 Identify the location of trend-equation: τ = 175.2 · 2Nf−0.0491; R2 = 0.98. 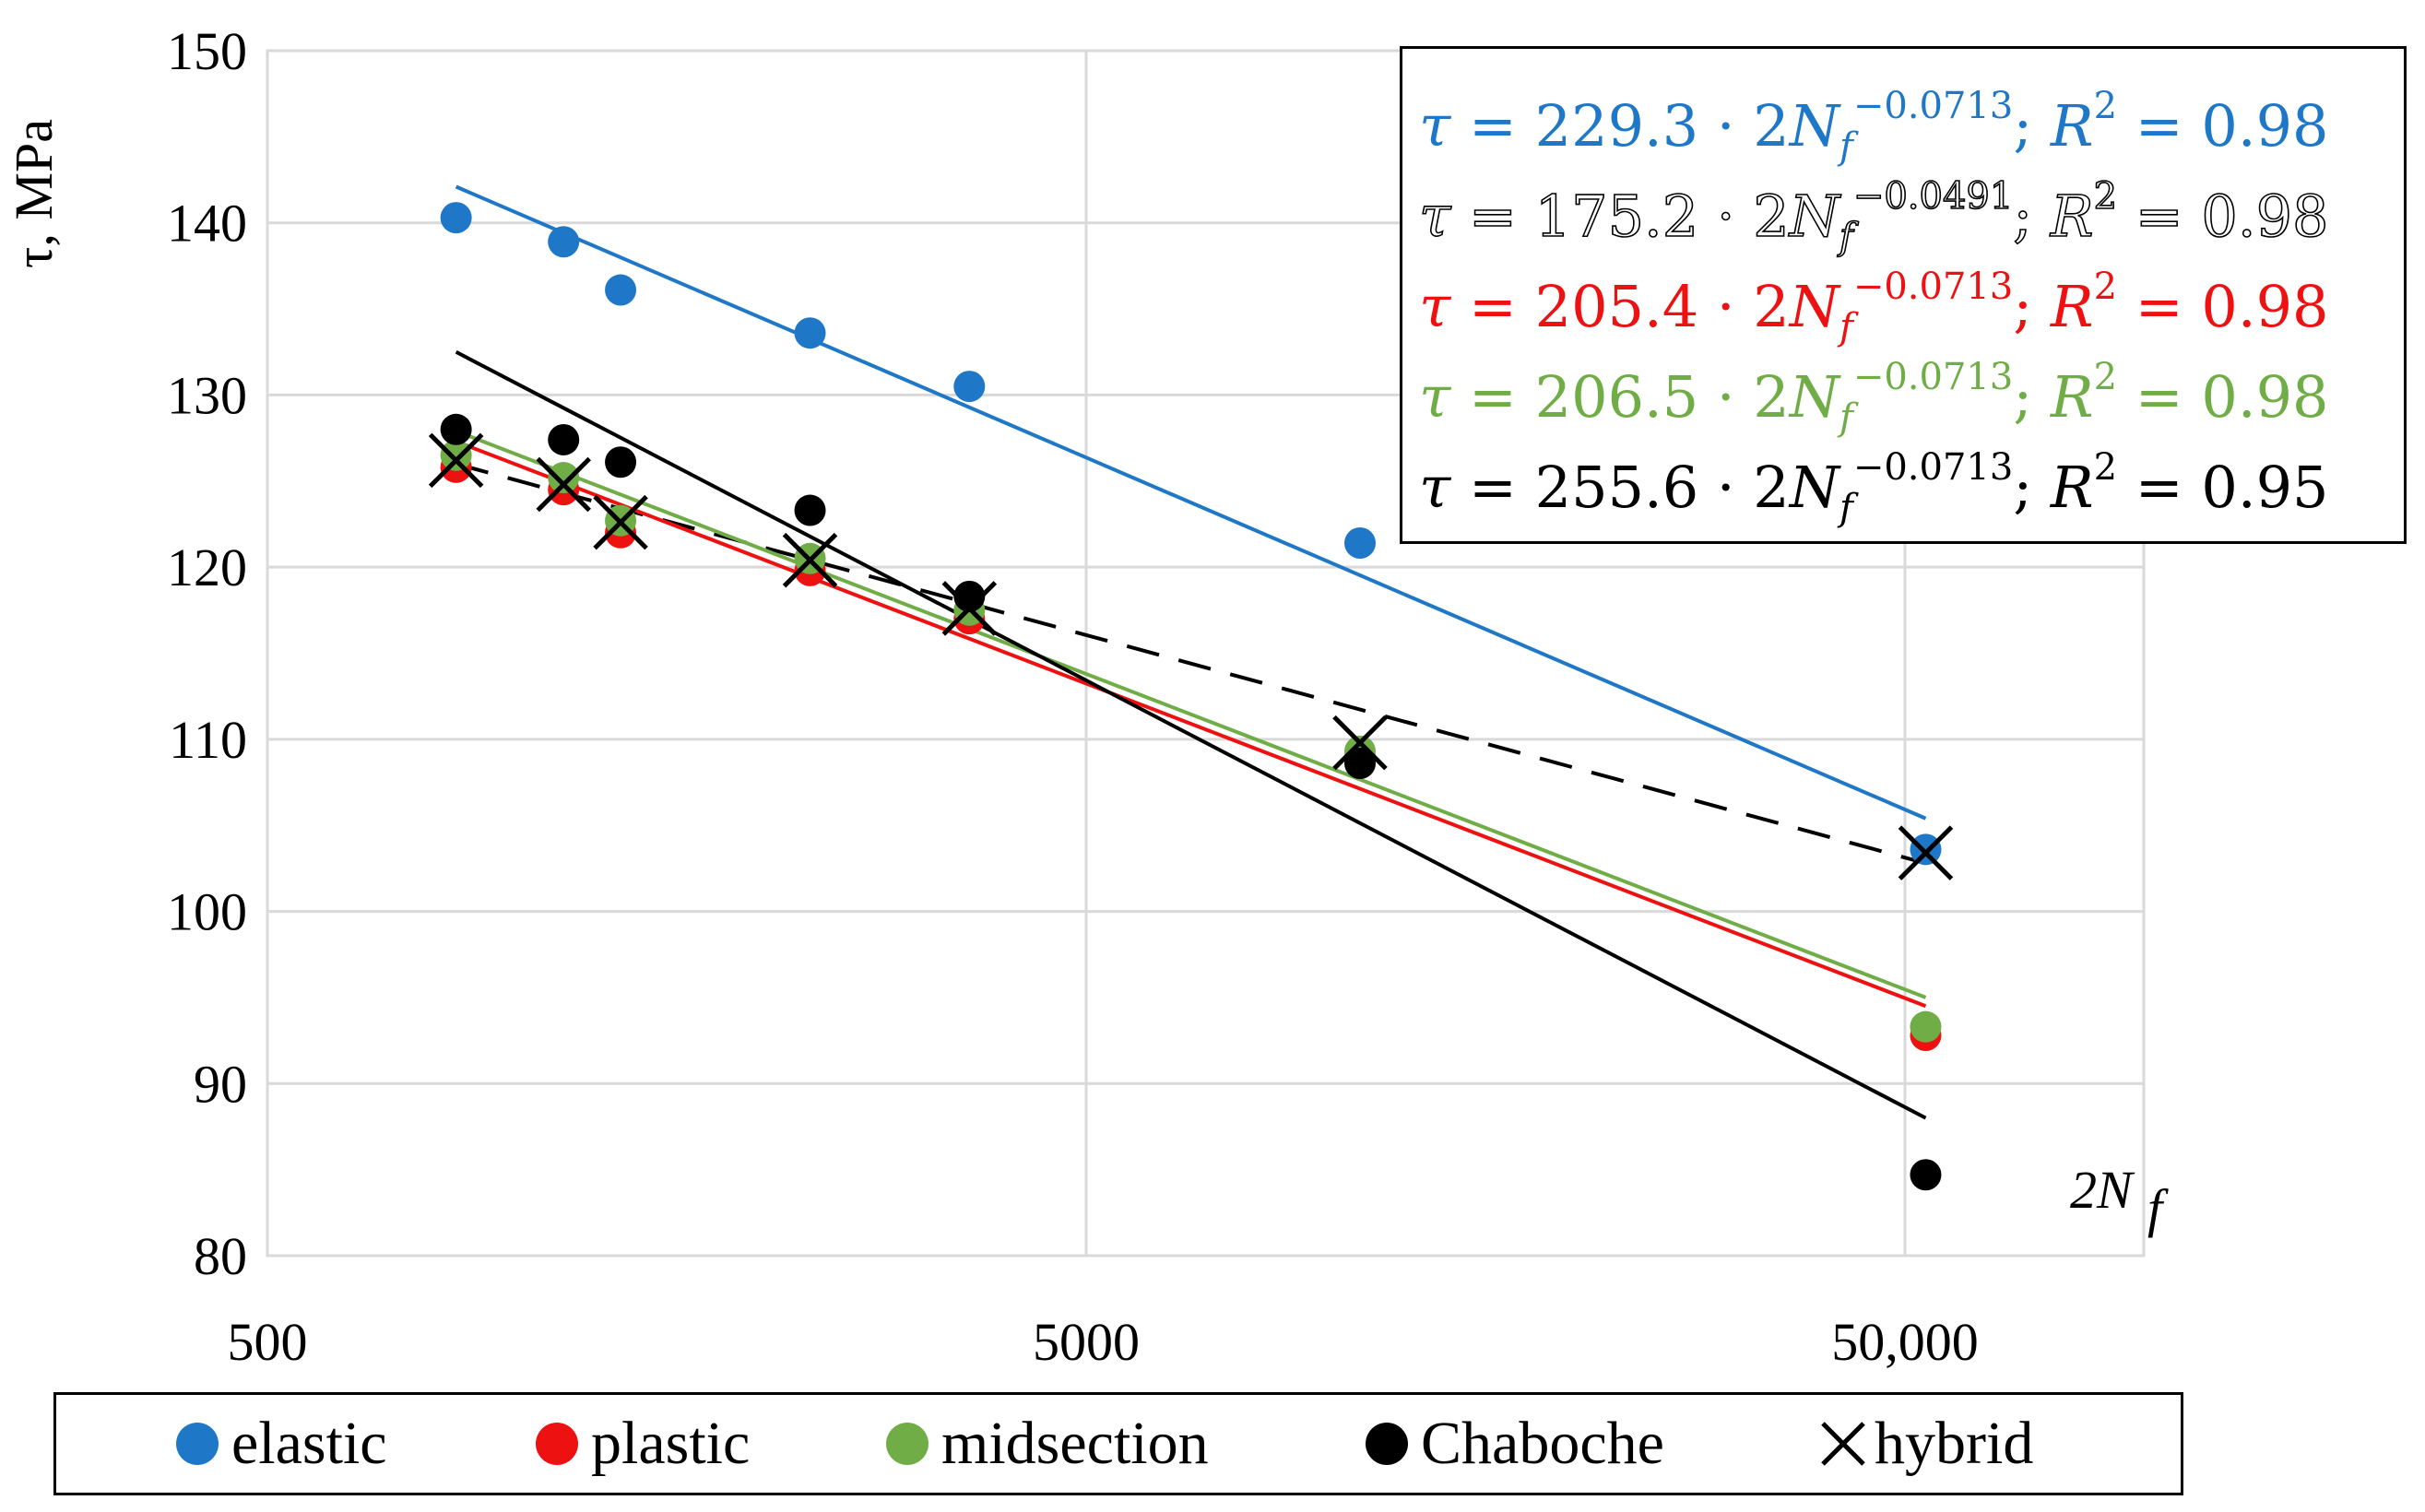
(1873, 216).